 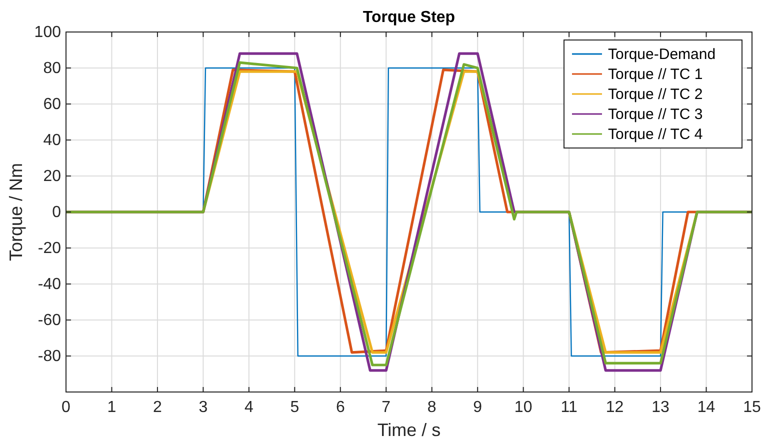 What do you see at coordinates (52, 140) in the screenshot?
I see `y-tick-label: 40` at bounding box center [52, 140].